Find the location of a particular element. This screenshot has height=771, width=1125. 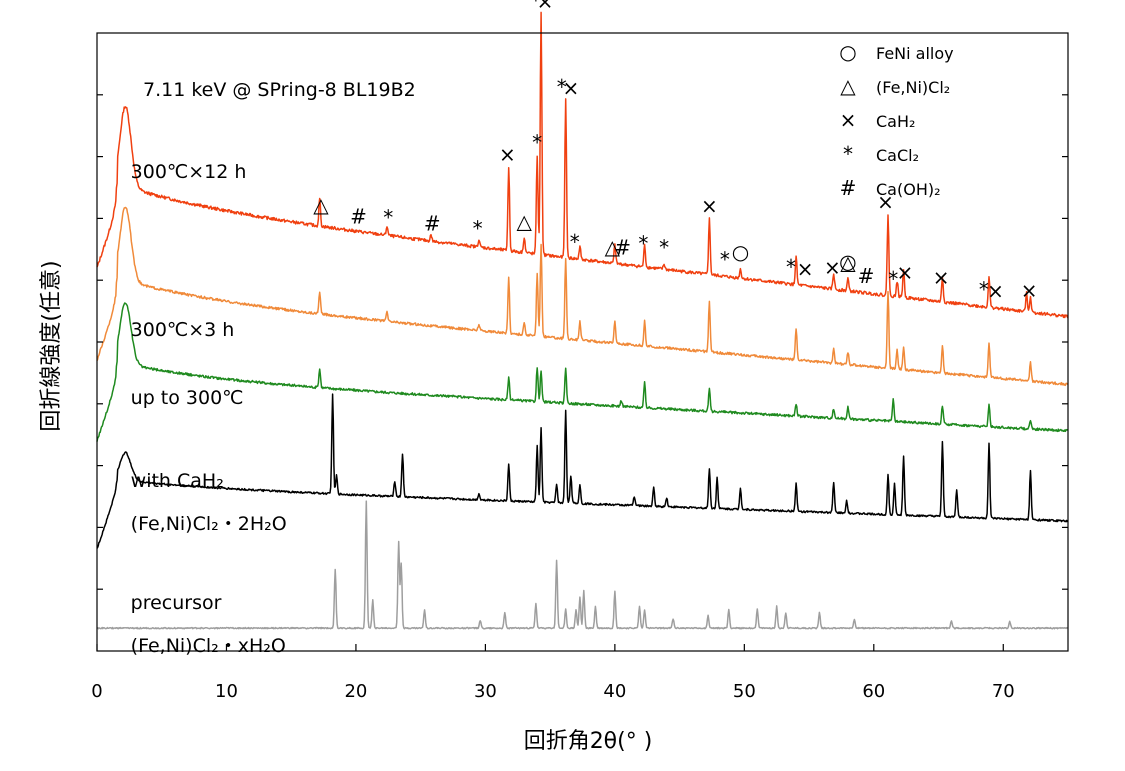

y-axis-title: 回折線強度(任意) is located at coordinates (51, 345).